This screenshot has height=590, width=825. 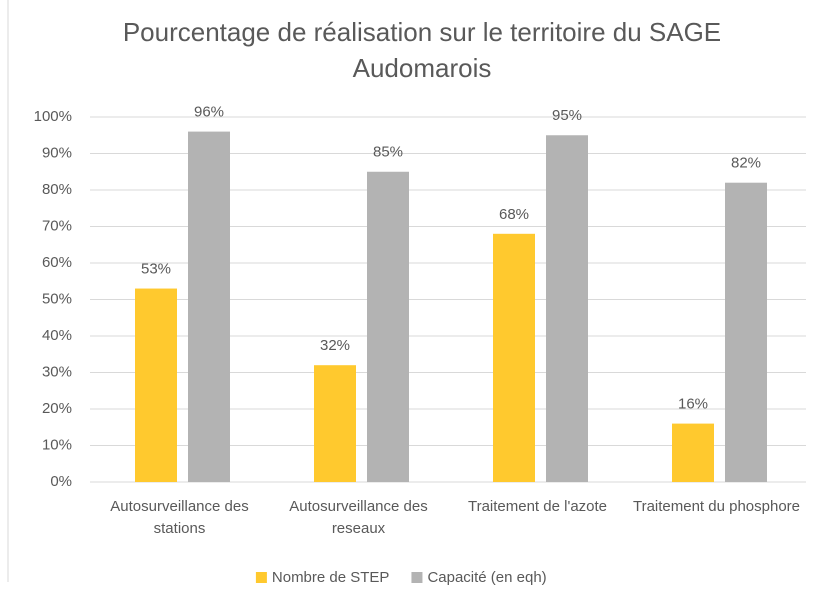 What do you see at coordinates (746, 163) in the screenshot?
I see `data-label: 82%` at bounding box center [746, 163].